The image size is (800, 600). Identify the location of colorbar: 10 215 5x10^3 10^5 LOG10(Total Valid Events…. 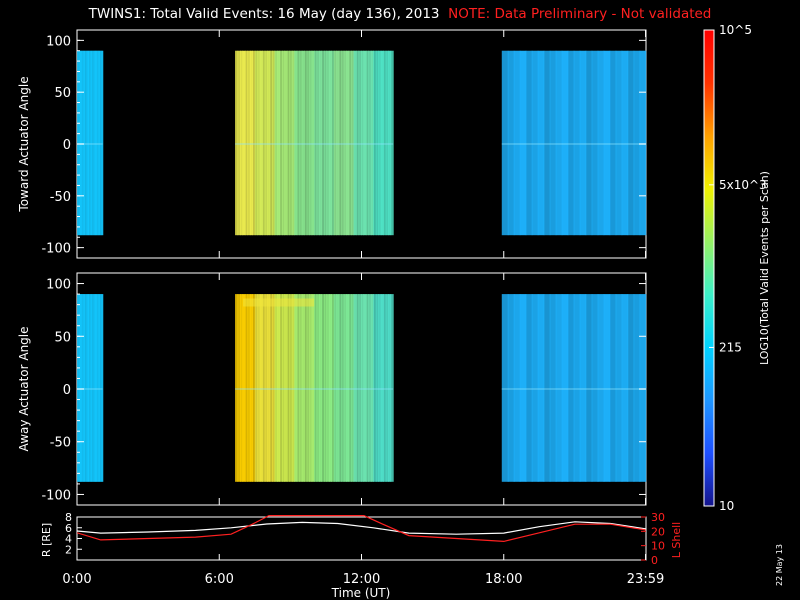
(737, 268).